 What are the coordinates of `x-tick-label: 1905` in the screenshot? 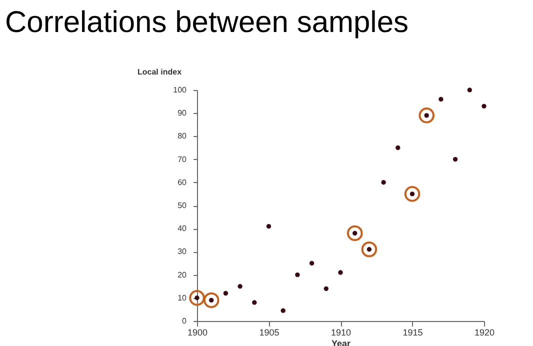 It's located at (269, 333).